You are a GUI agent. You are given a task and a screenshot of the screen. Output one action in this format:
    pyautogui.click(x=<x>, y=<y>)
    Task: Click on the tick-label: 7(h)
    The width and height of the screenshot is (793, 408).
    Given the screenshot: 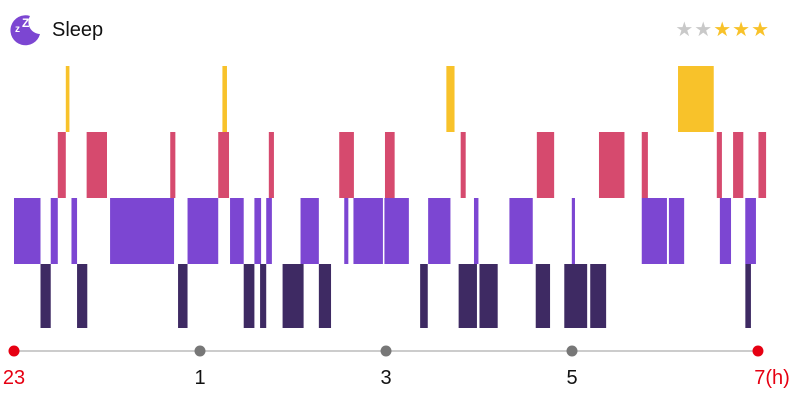 What is the action you would take?
    pyautogui.click(x=772, y=378)
    